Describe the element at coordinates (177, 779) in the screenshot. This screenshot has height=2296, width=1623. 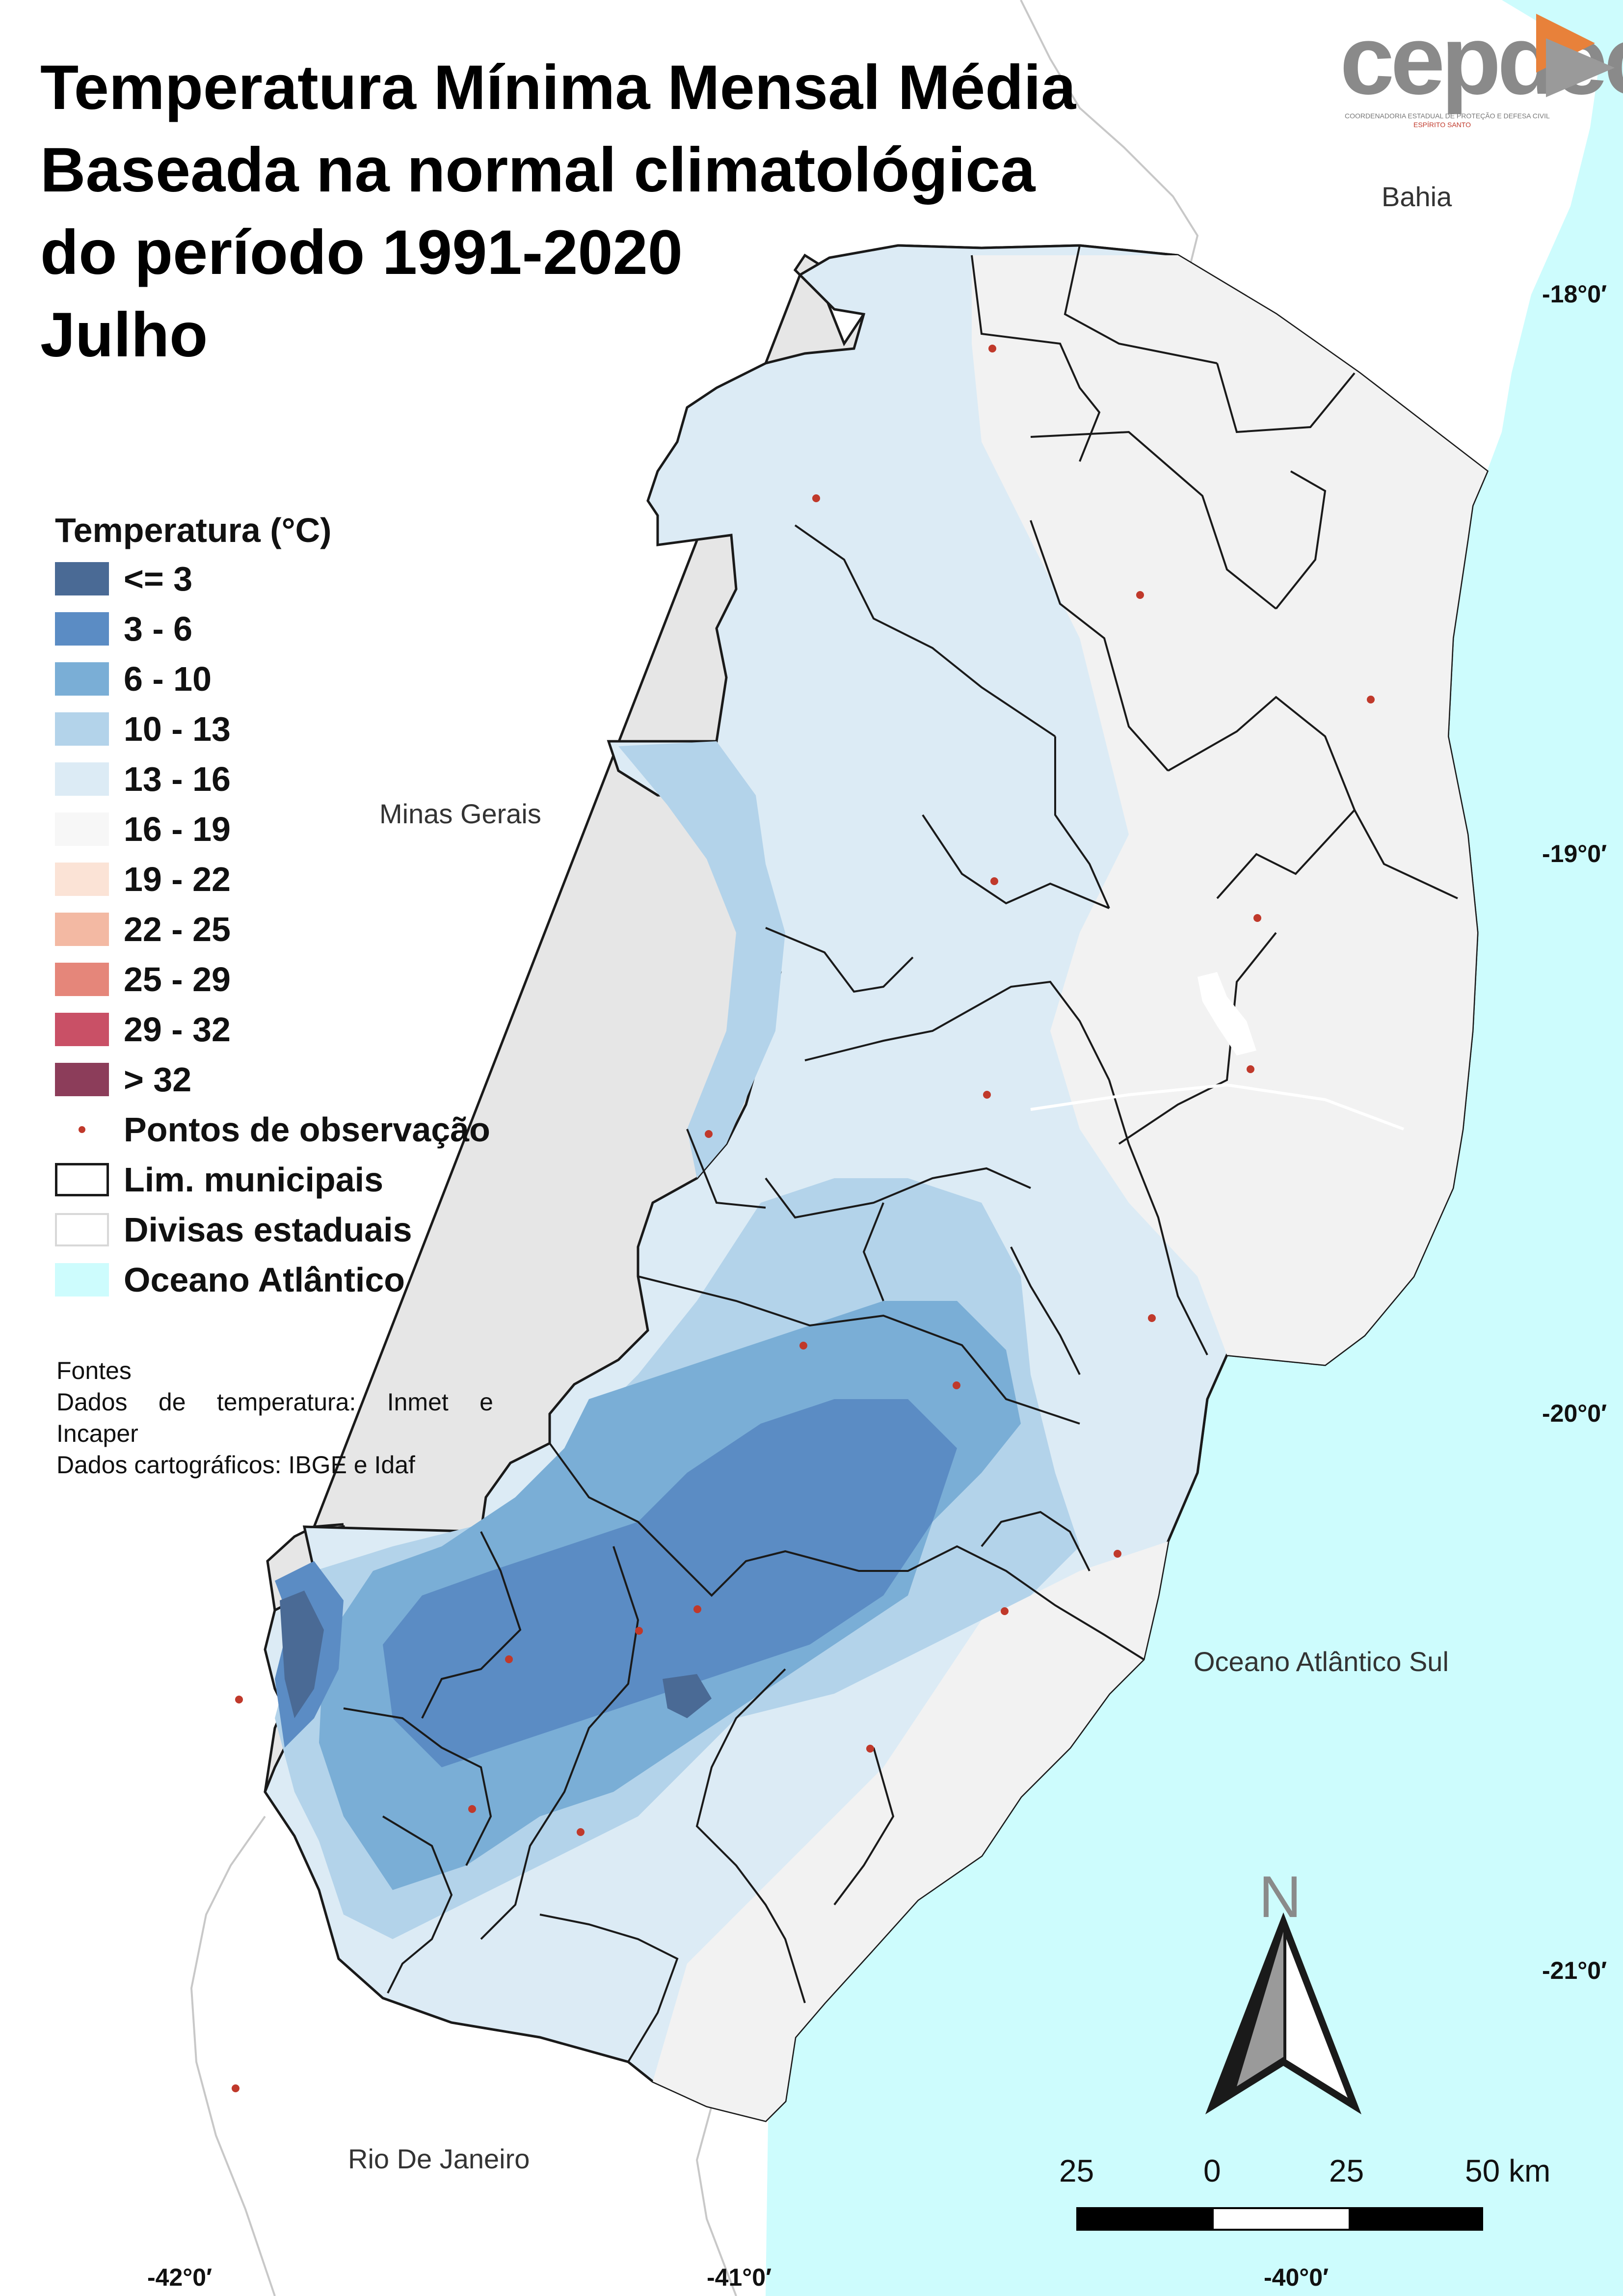
I see `legend-class-label: 13 - 16` at that location.